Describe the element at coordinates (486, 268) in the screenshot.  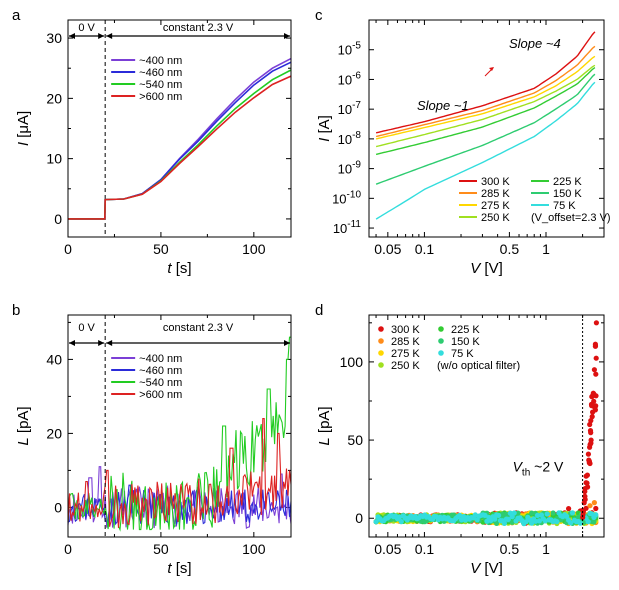
I see `x-axis-label: V [V]` at that location.